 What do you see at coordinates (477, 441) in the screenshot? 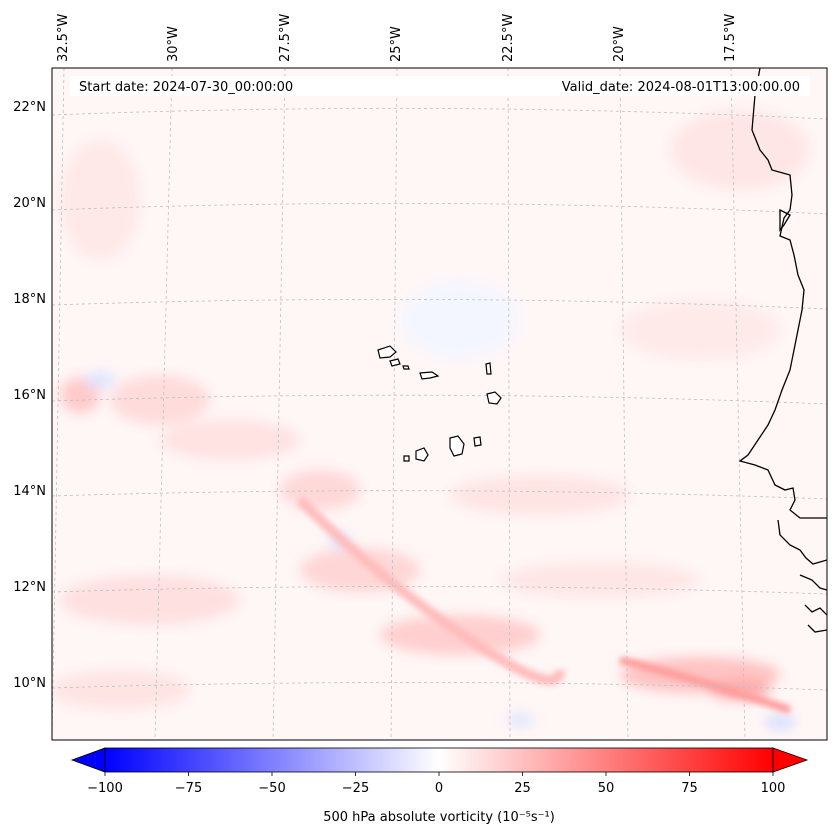
I see `island-maio` at bounding box center [477, 441].